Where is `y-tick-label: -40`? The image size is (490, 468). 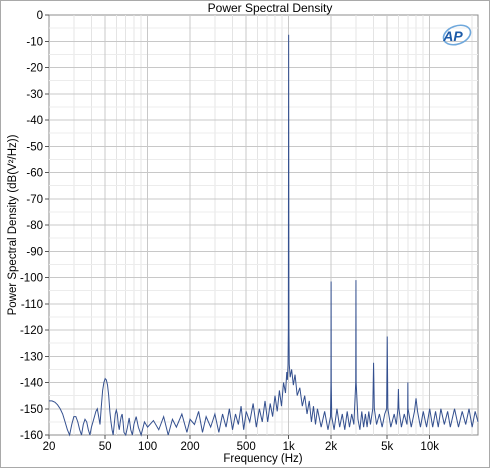
y-tick-label: -40 is located at coordinates (34, 121).